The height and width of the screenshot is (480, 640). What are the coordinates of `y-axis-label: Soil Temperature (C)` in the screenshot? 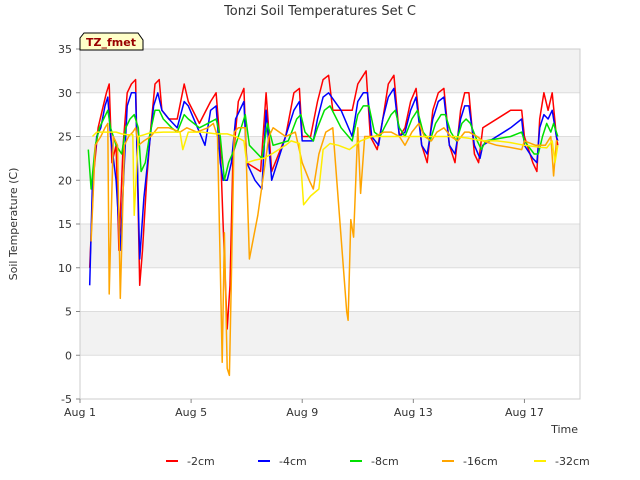 It's located at (13, 224).